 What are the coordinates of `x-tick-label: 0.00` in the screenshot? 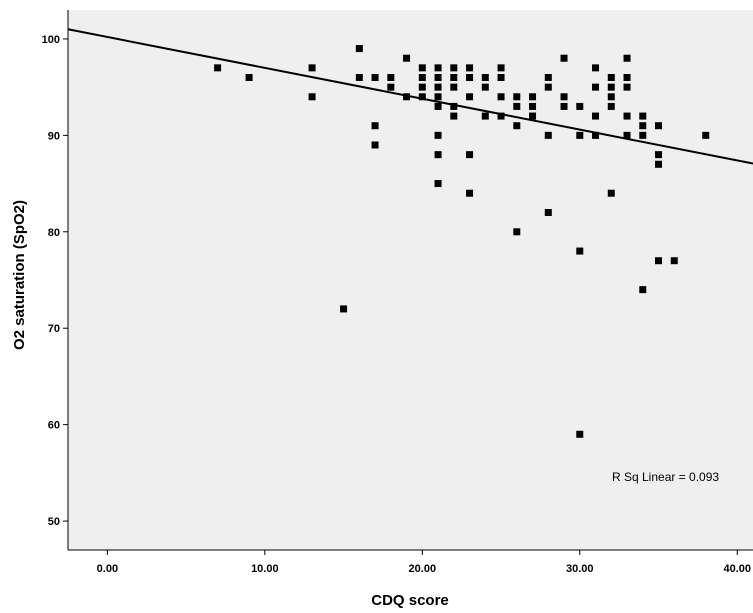 It's located at (107, 569).